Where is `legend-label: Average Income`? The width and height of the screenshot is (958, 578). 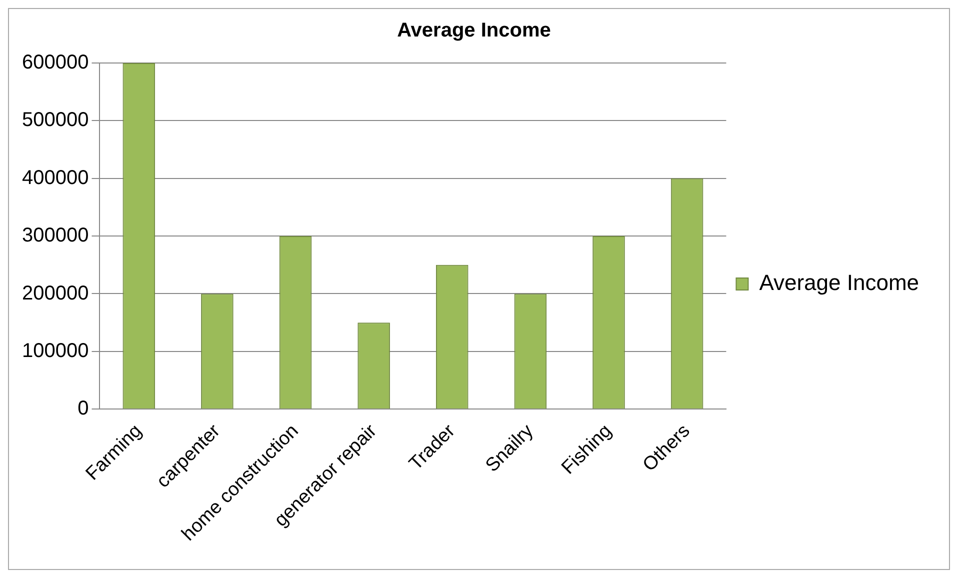 legend-label: Average Income is located at coordinates (839, 283).